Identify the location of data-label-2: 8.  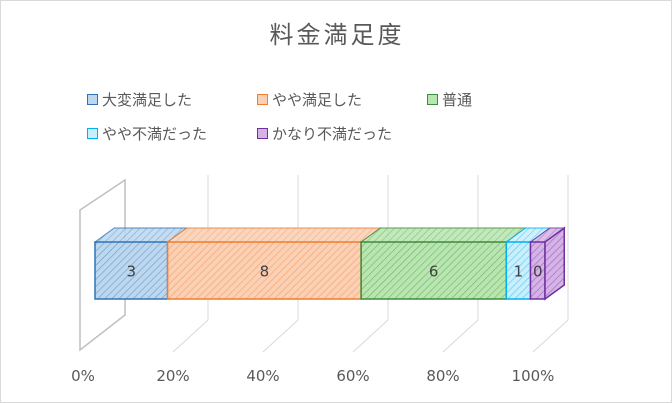
(265, 272).